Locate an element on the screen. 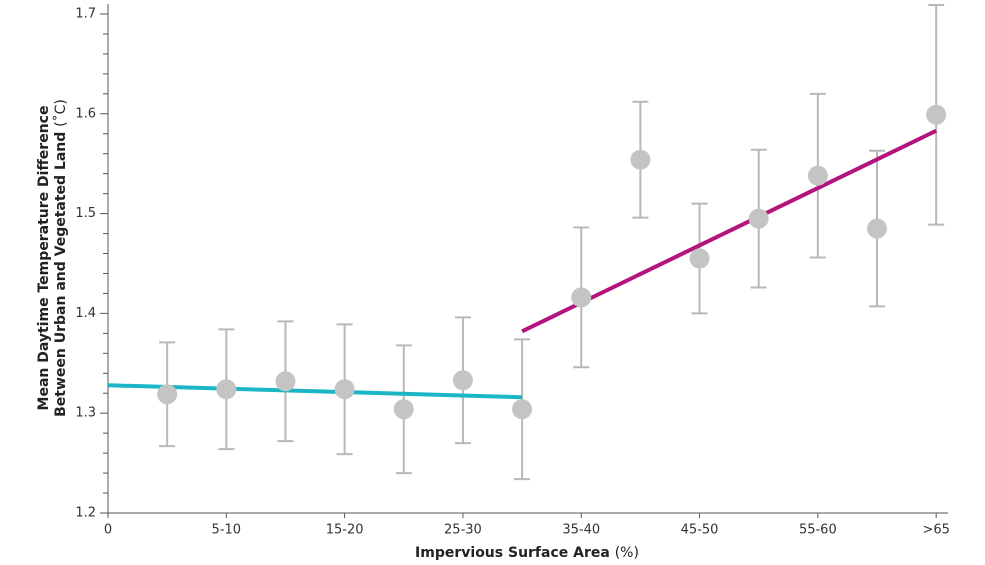 The image size is (985, 565). x-tick-label: >65 is located at coordinates (935, 530).